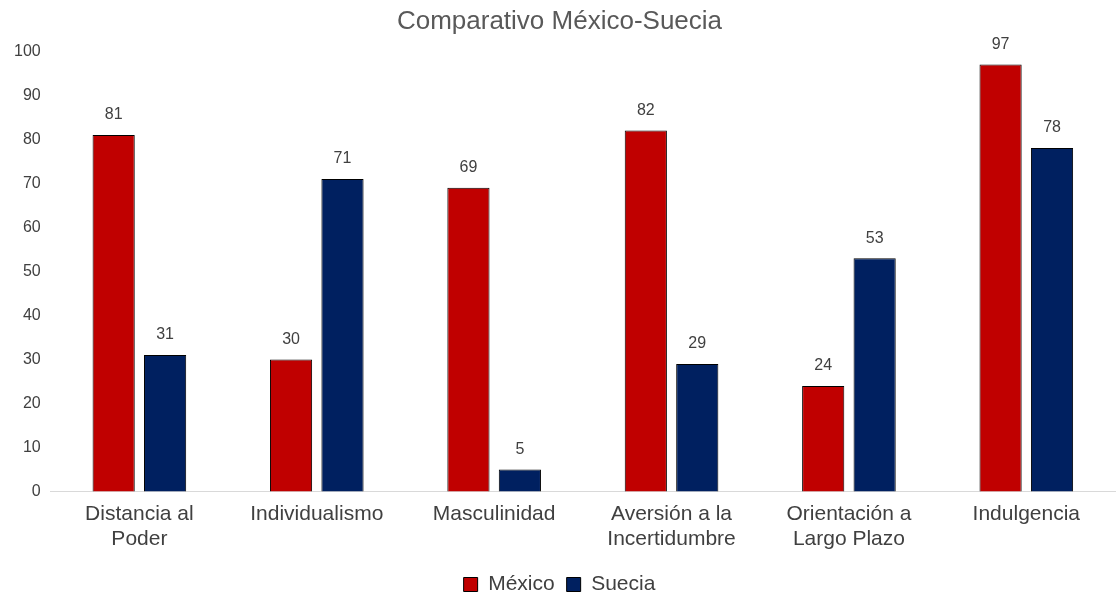  I want to click on x-tick-label: Distancia al Poder, so click(139, 525).